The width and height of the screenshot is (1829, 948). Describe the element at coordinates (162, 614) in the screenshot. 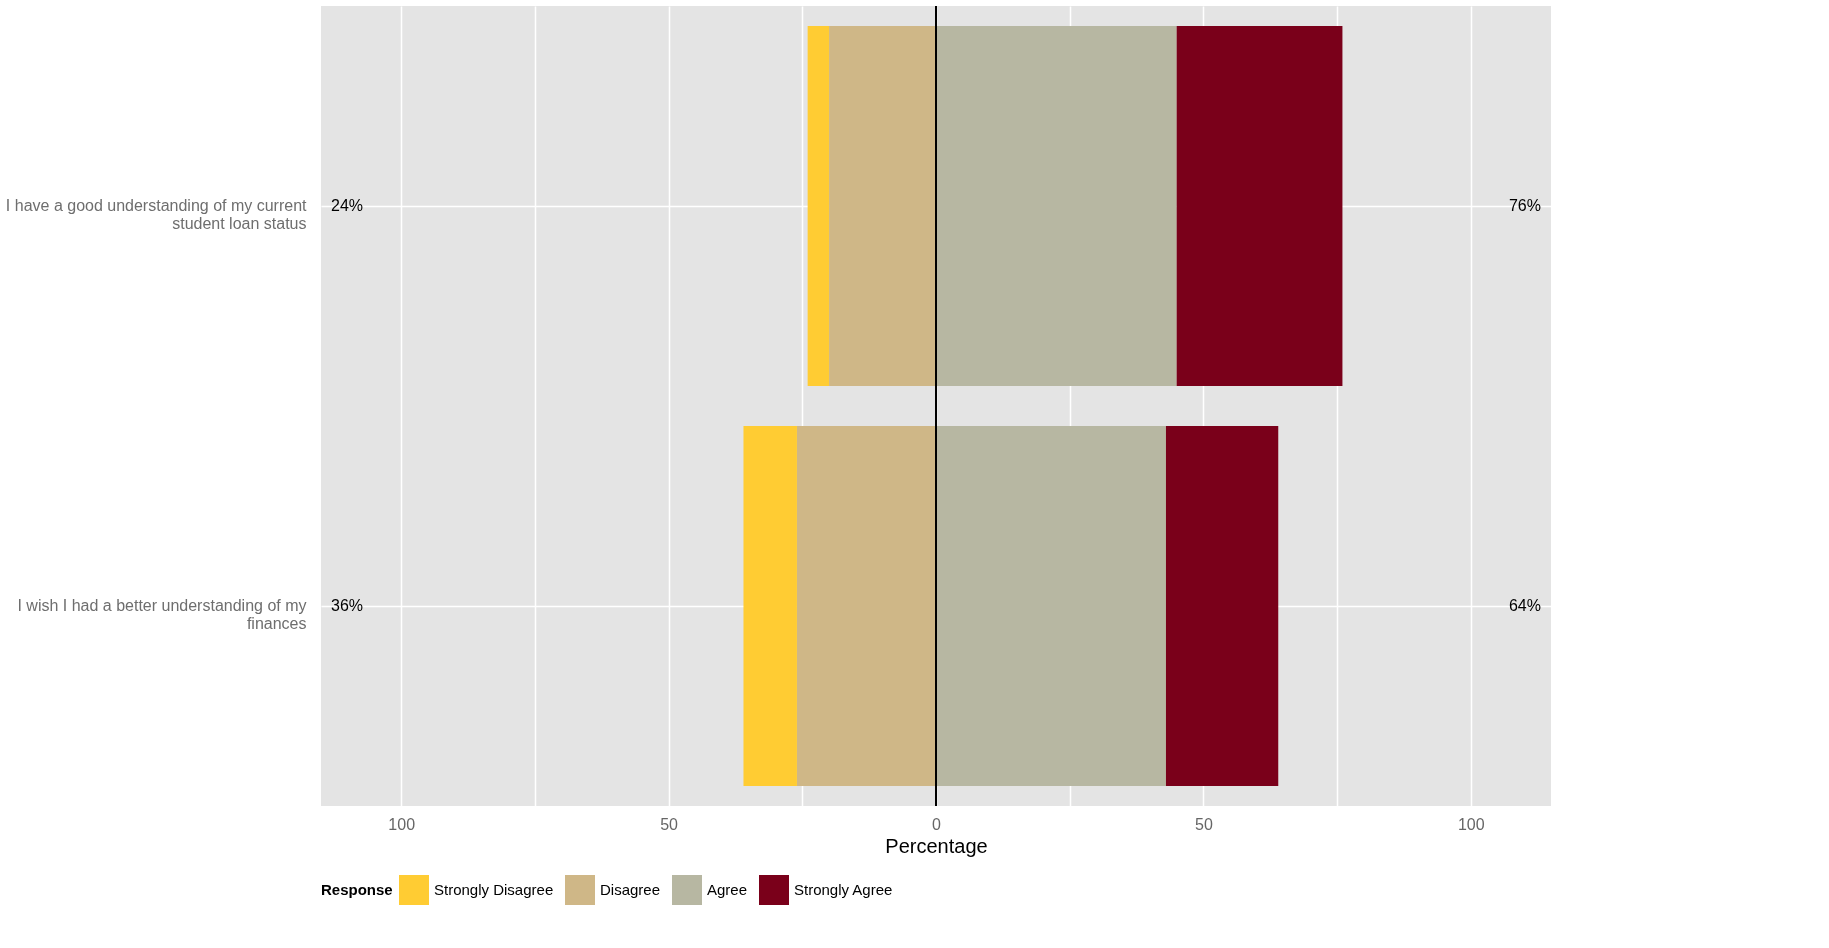

I see `y-tick-label: I wish I had a better understanding of my finances` at that location.